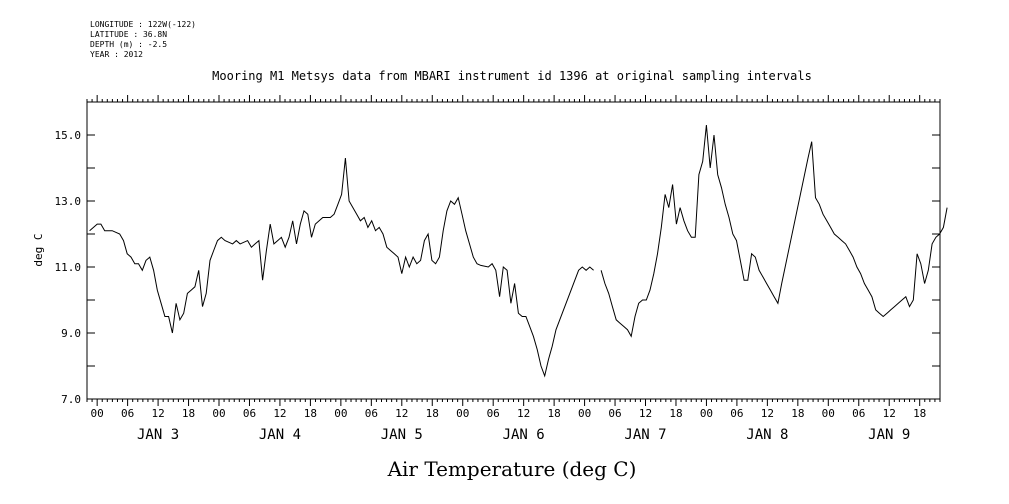 This screenshot has height=504, width=1009. What do you see at coordinates (38, 249) in the screenshot?
I see `y-axis-label: deg C` at bounding box center [38, 249].